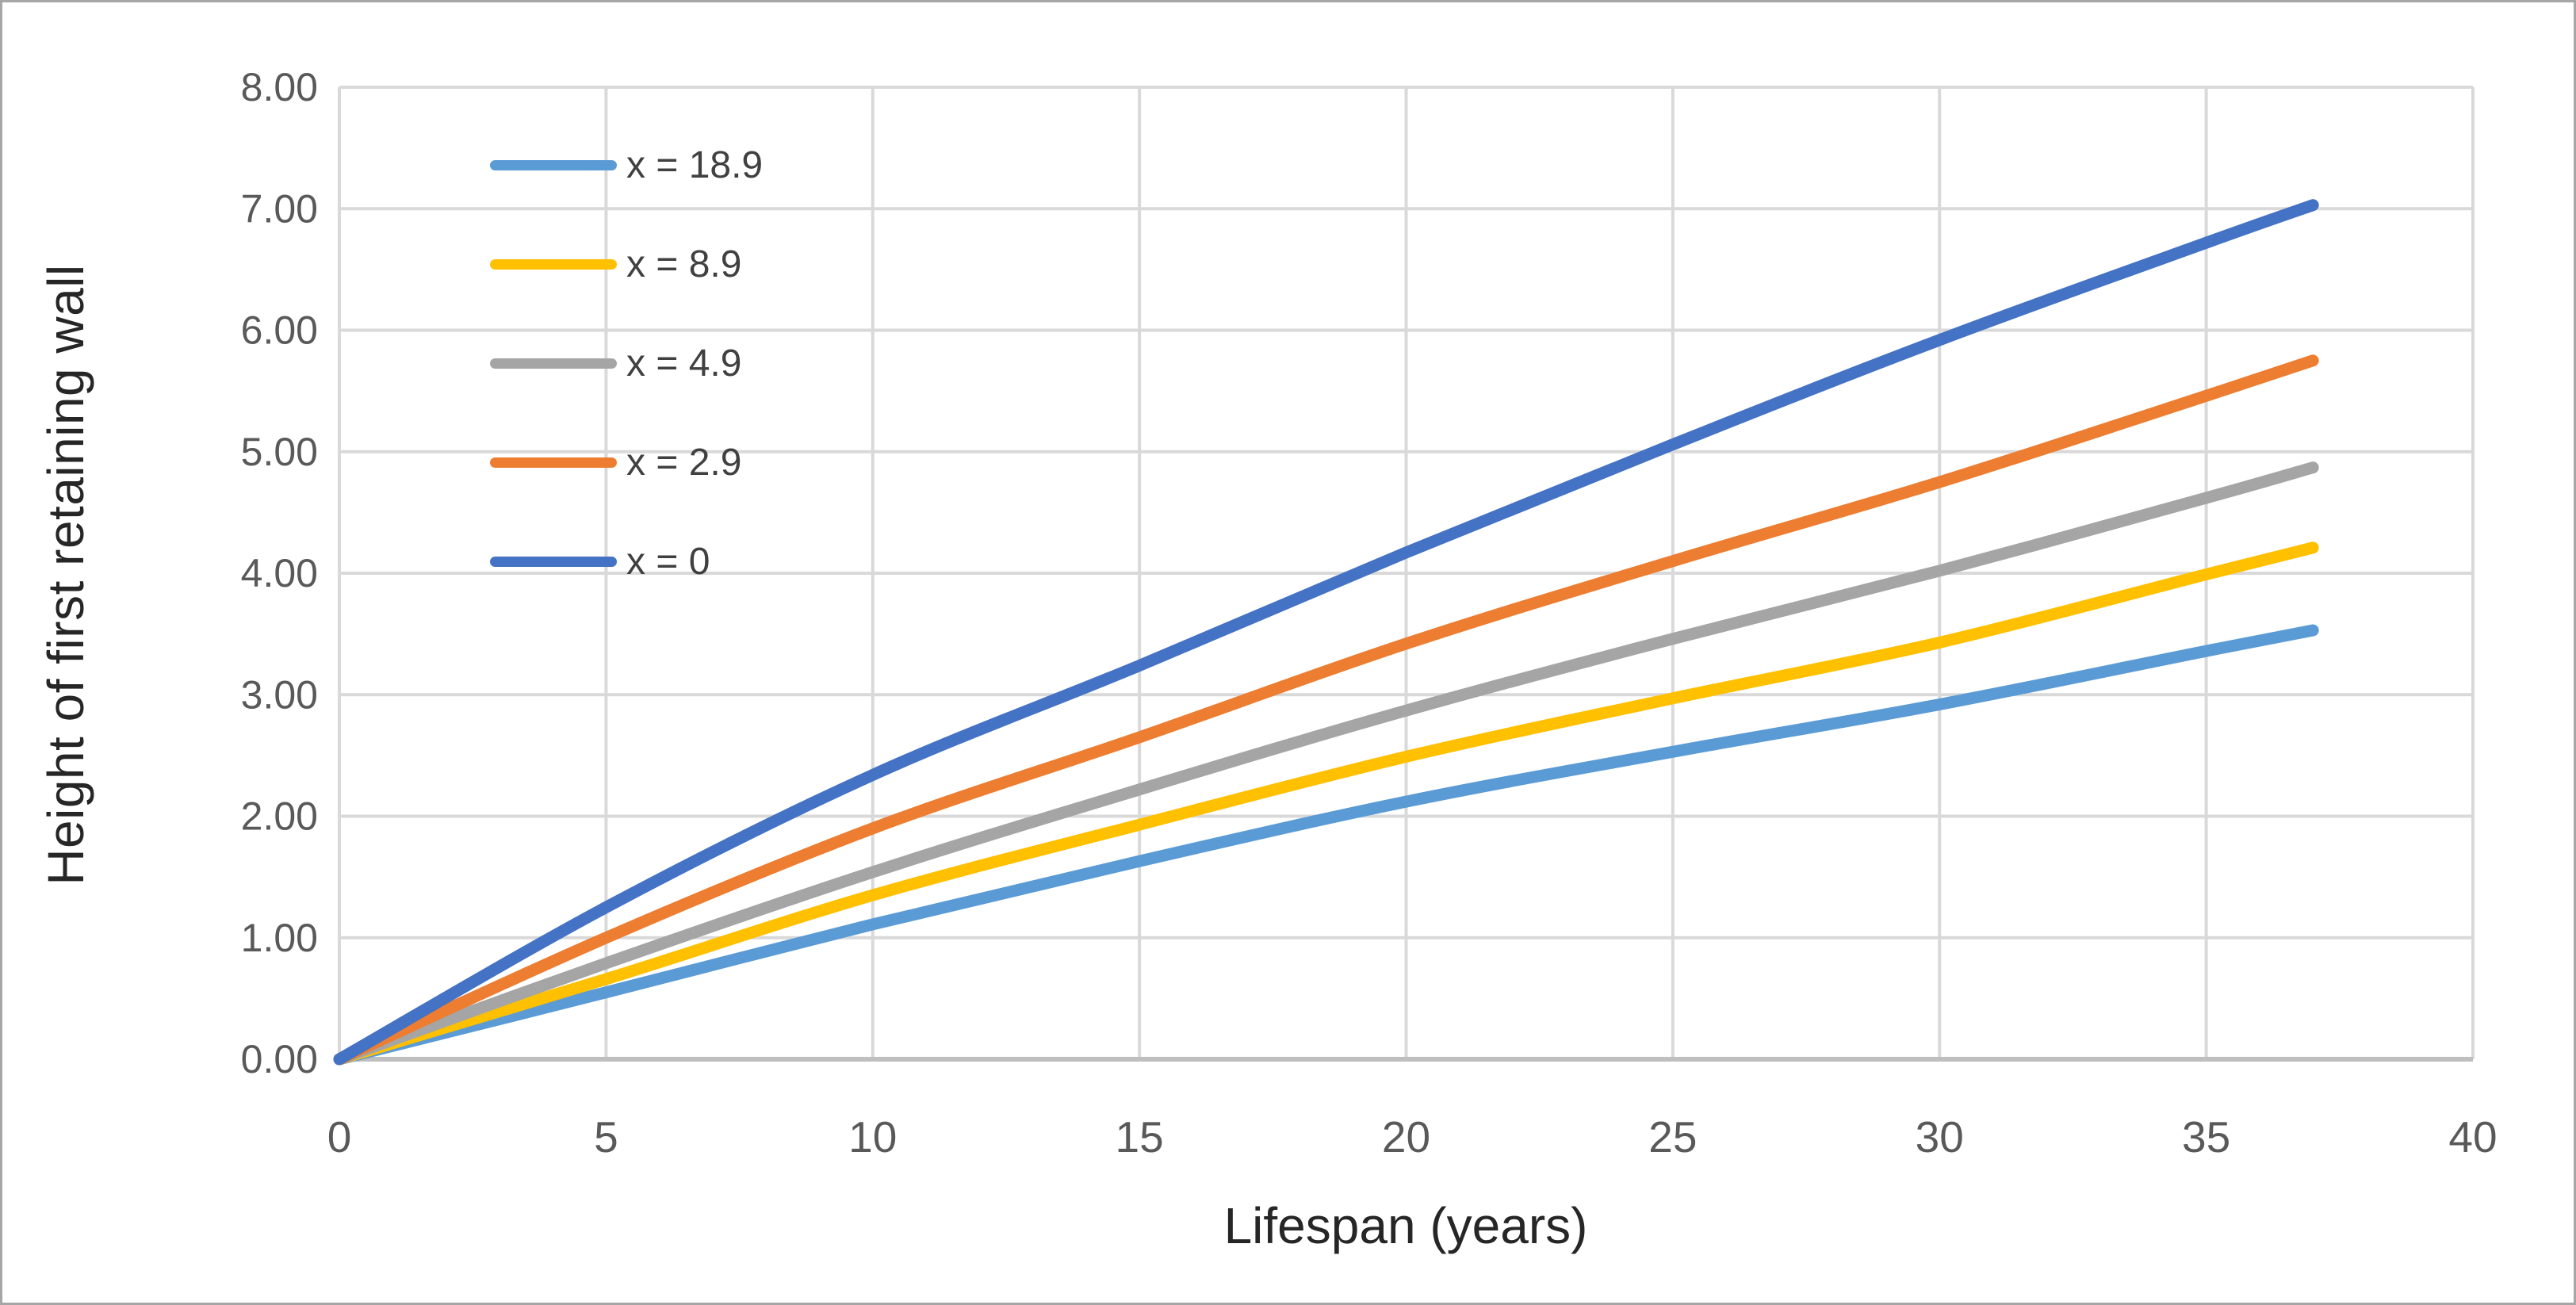 The width and height of the screenshot is (2576, 1305). What do you see at coordinates (695, 165) in the screenshot?
I see `legend-label: x = 18.9` at bounding box center [695, 165].